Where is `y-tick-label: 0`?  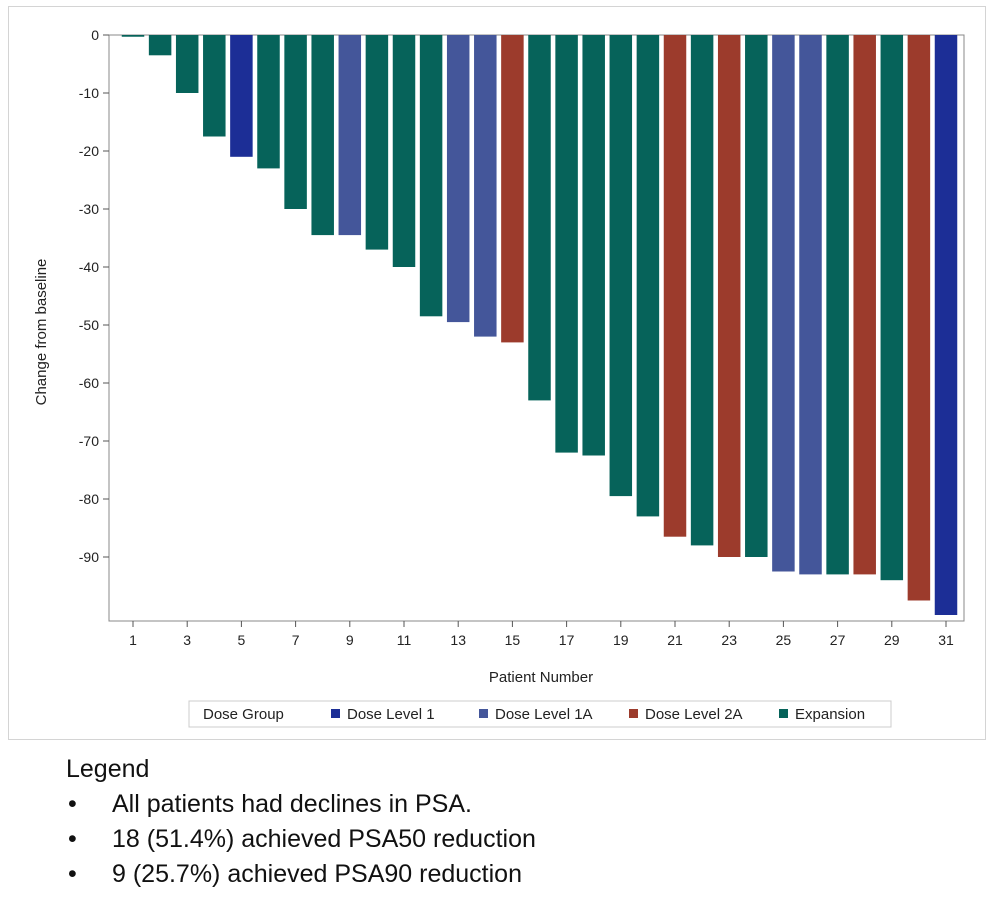
y-tick-label: 0 is located at coordinates (95, 35).